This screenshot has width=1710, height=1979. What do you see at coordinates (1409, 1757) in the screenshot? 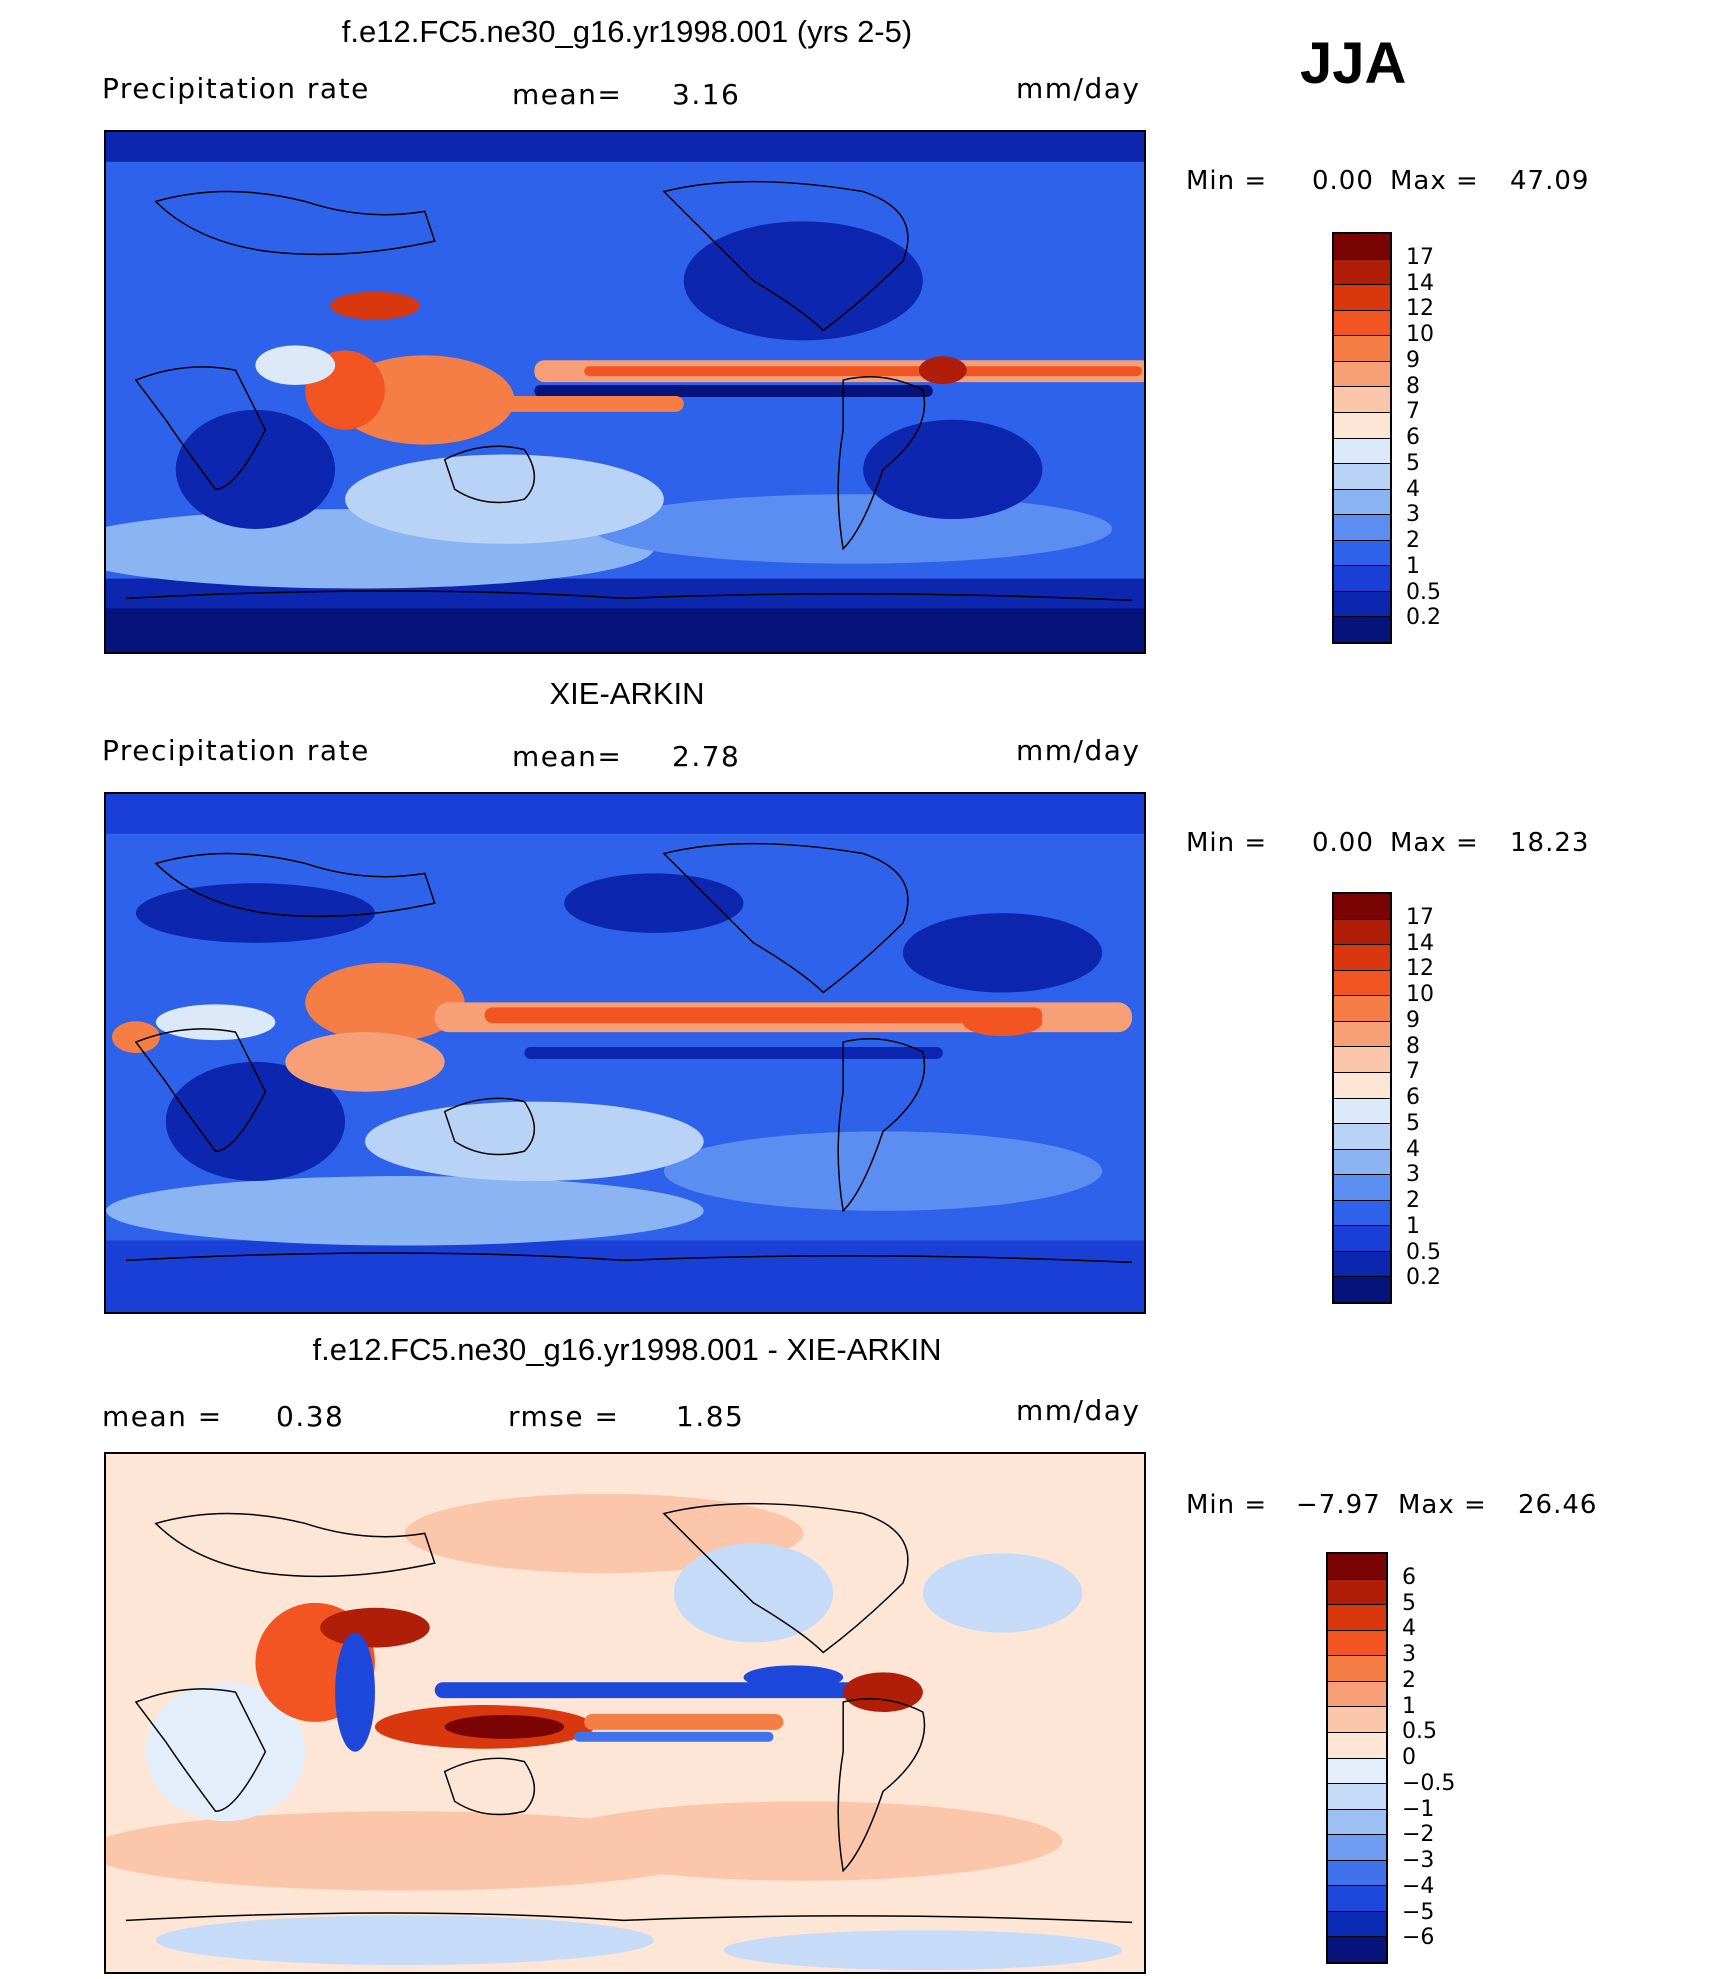
I see `colorbar-level-label: 0` at bounding box center [1409, 1757].